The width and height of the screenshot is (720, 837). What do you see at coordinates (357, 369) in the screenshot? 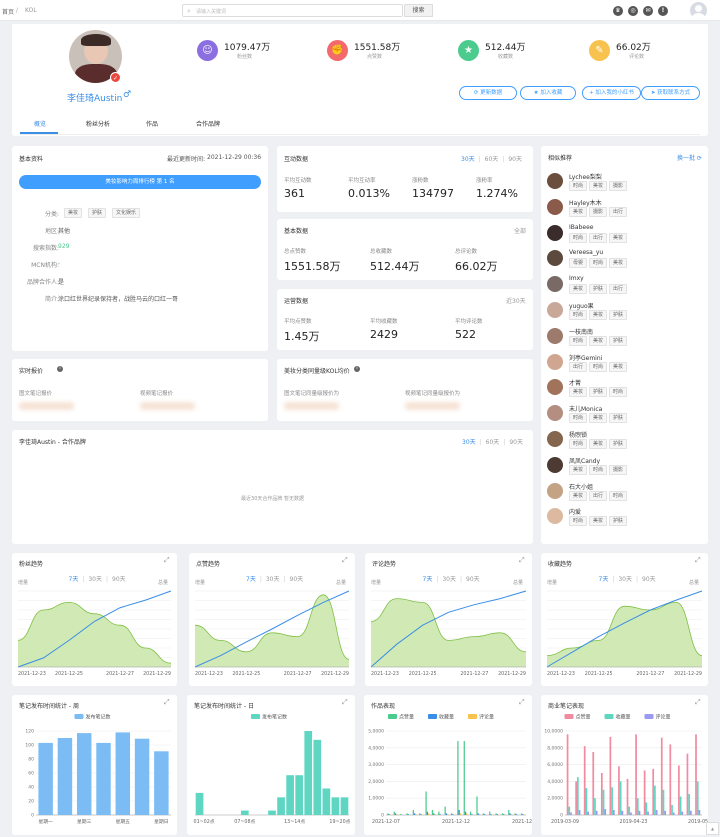
I see `avg-price-info-icon: i` at bounding box center [357, 369].